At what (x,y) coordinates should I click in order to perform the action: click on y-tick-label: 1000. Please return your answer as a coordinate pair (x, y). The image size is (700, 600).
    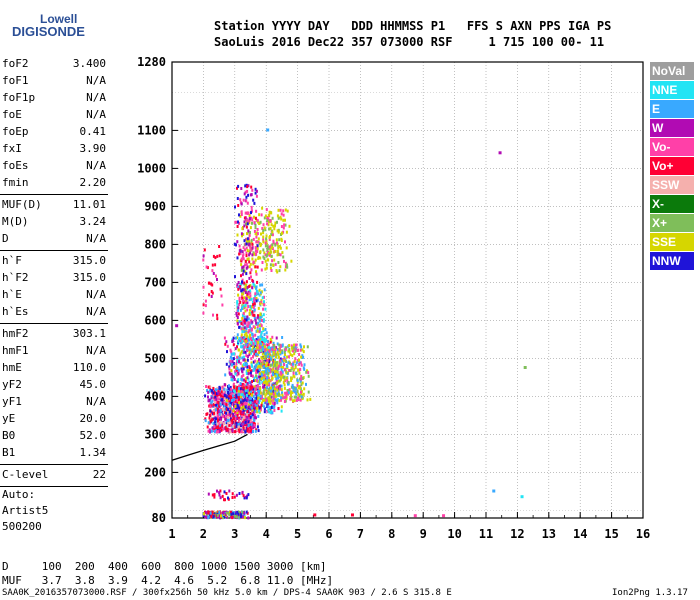
    Looking at the image, I should click on (151, 168).